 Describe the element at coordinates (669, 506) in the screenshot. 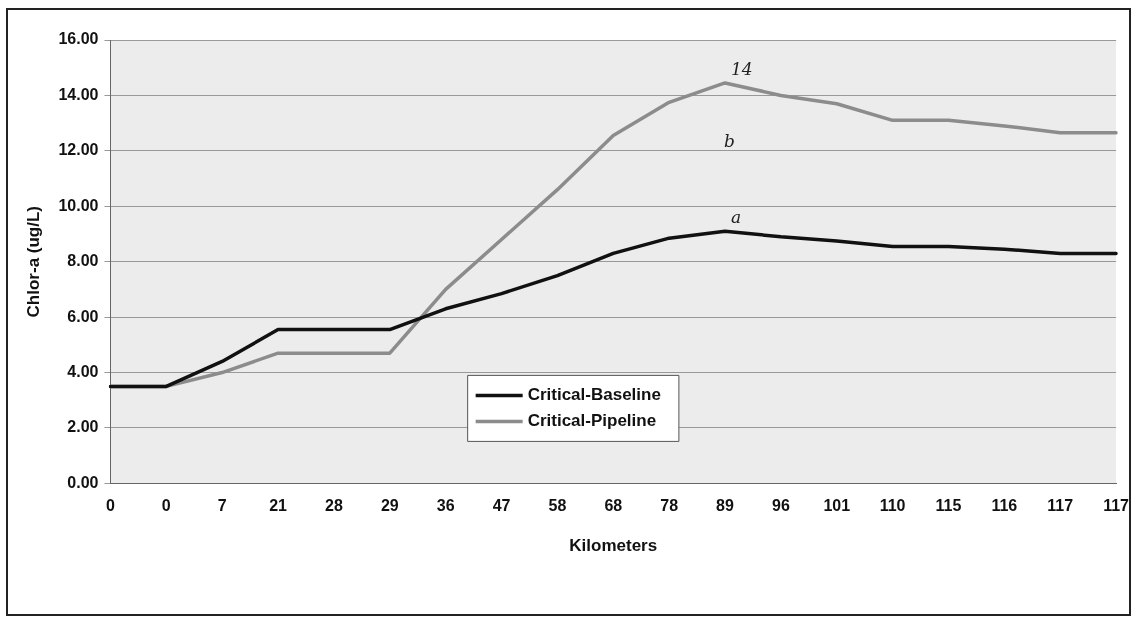

I see `x-tick-label: 78` at that location.